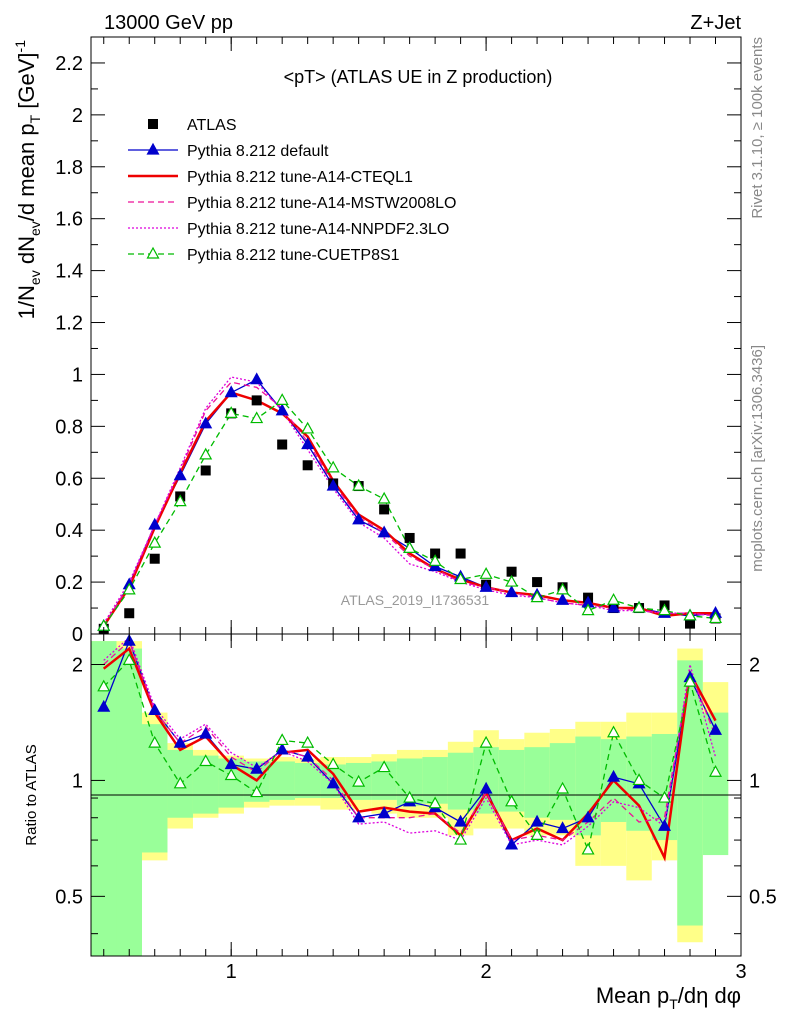 The image size is (786, 1024). What do you see at coordinates (740, 972) in the screenshot?
I see `ratio-xtick-label-2: 3` at bounding box center [740, 972].